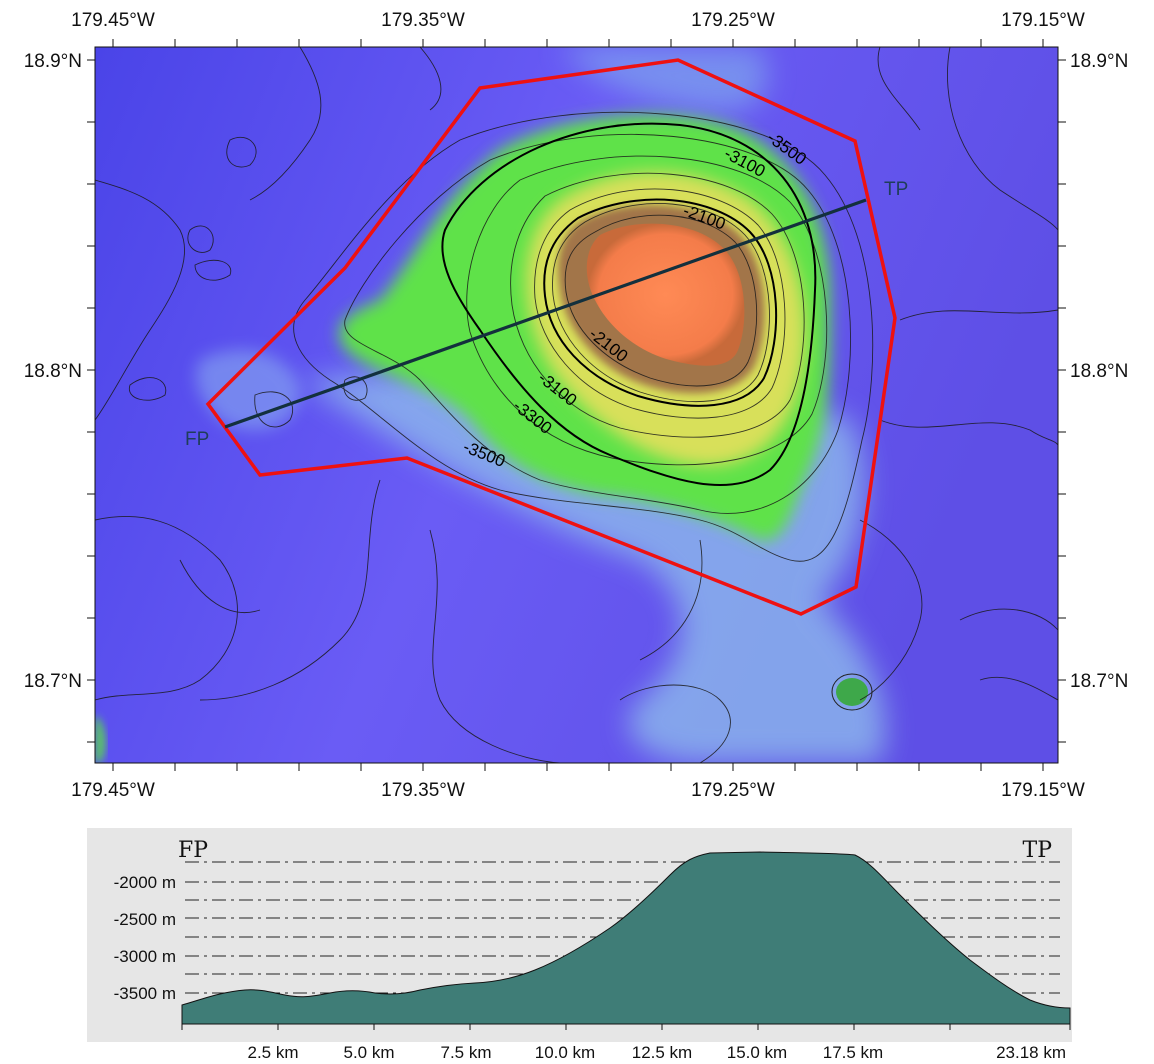  Describe the element at coordinates (757, 1052) in the screenshot. I see `profile-x-label: 15.0 km` at that location.